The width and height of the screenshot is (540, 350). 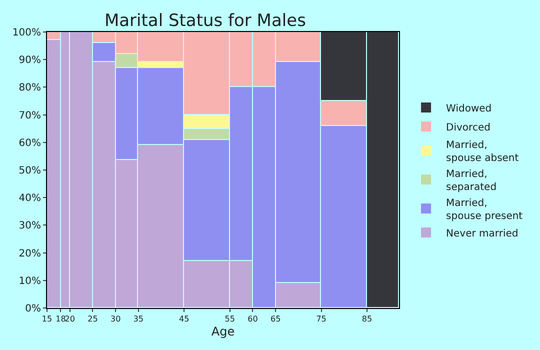 I want to click on x-tick-label: 65, so click(x=275, y=319).